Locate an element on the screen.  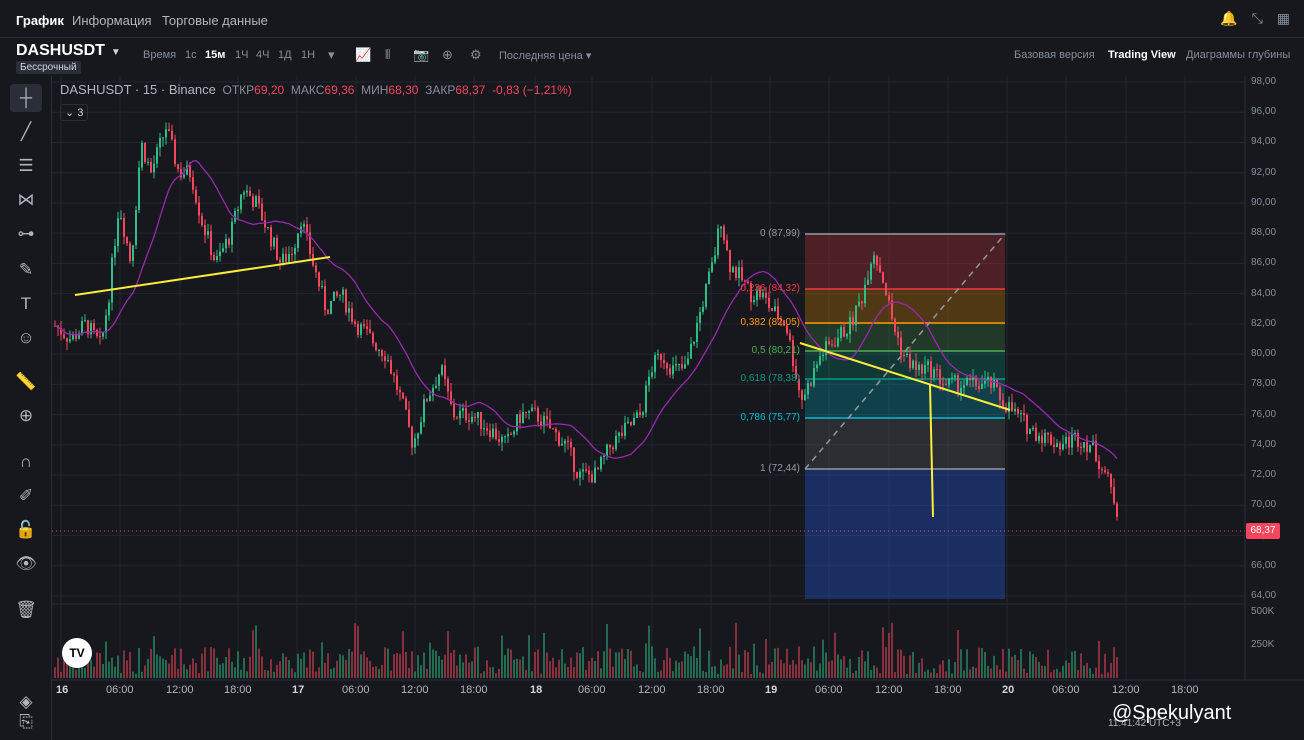
emoji-icon: ☺ is located at coordinates (26, 337).